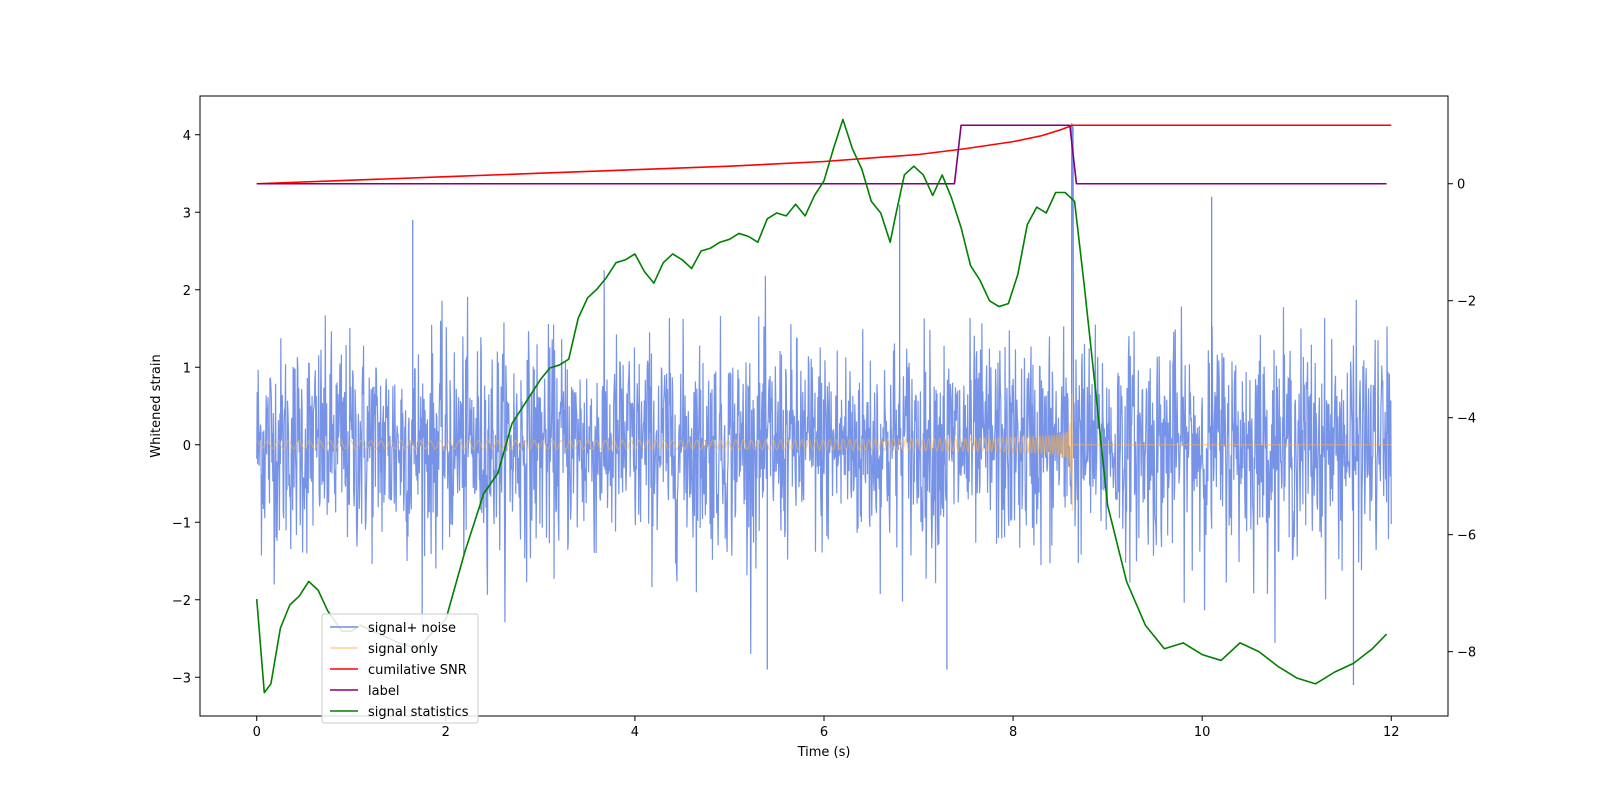 The image size is (1600, 800). I want to click on series-signal-only, so click(824, 452).